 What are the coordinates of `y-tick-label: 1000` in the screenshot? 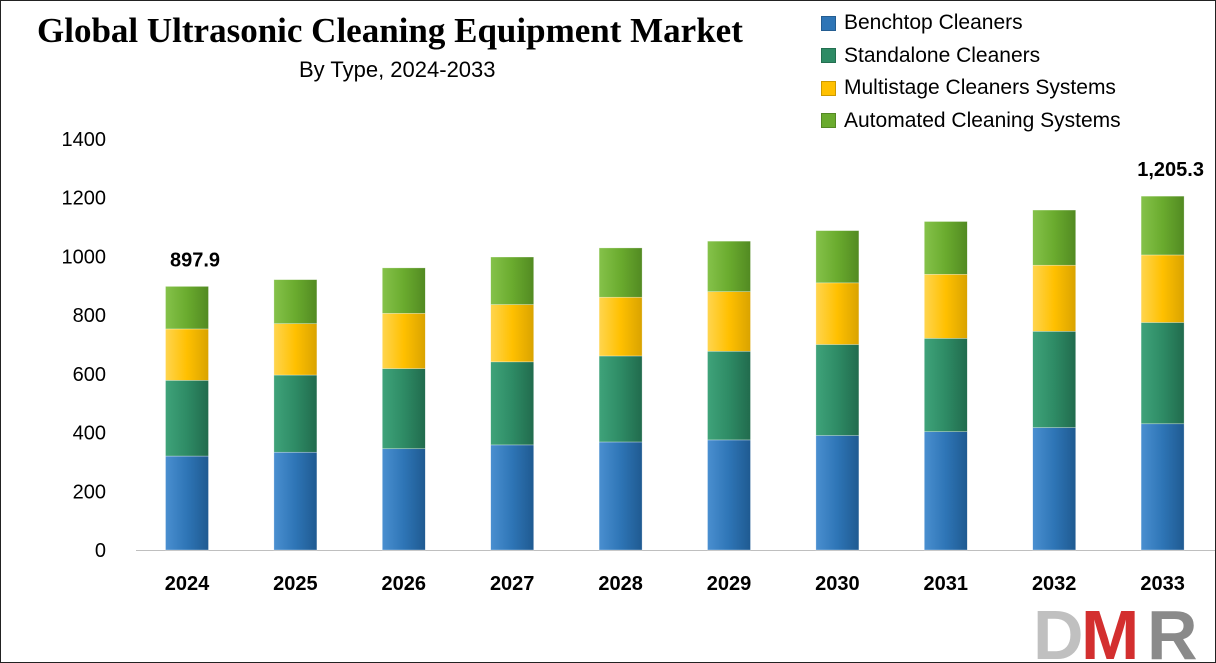 It's located at (84, 257).